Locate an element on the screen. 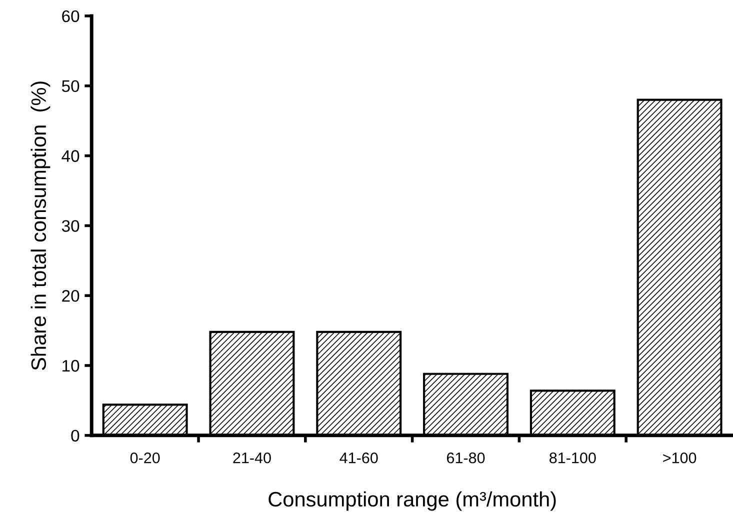 This screenshot has height=531, width=733. y-tick-label: 30 is located at coordinates (71, 226).